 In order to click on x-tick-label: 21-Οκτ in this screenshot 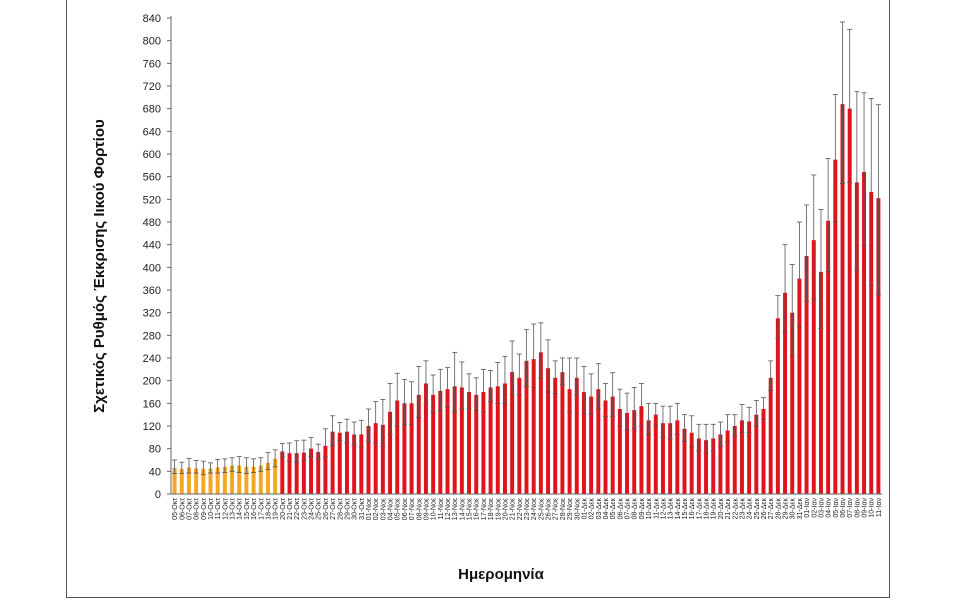, I will do `click(290, 509)`.